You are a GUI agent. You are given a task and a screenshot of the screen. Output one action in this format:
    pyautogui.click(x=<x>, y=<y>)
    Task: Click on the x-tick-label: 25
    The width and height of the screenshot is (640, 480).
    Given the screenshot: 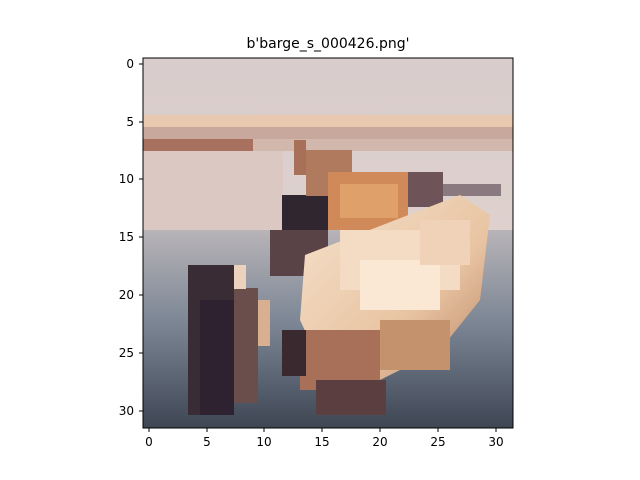 What is the action you would take?
    pyautogui.click(x=437, y=442)
    